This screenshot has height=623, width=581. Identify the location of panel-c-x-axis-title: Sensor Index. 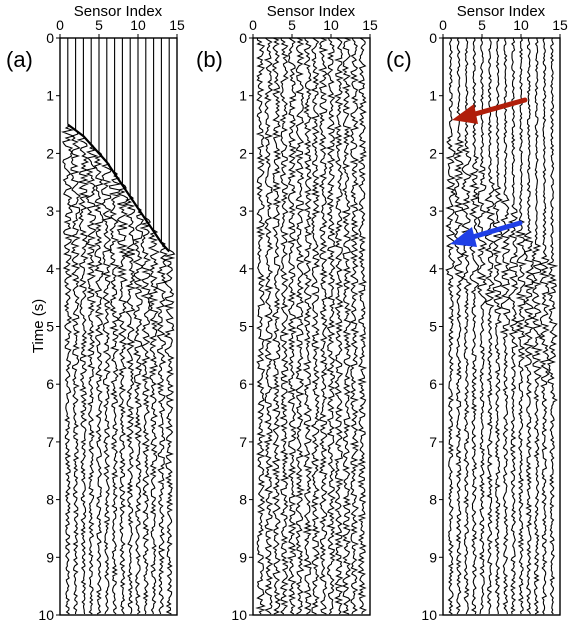
(501, 11).